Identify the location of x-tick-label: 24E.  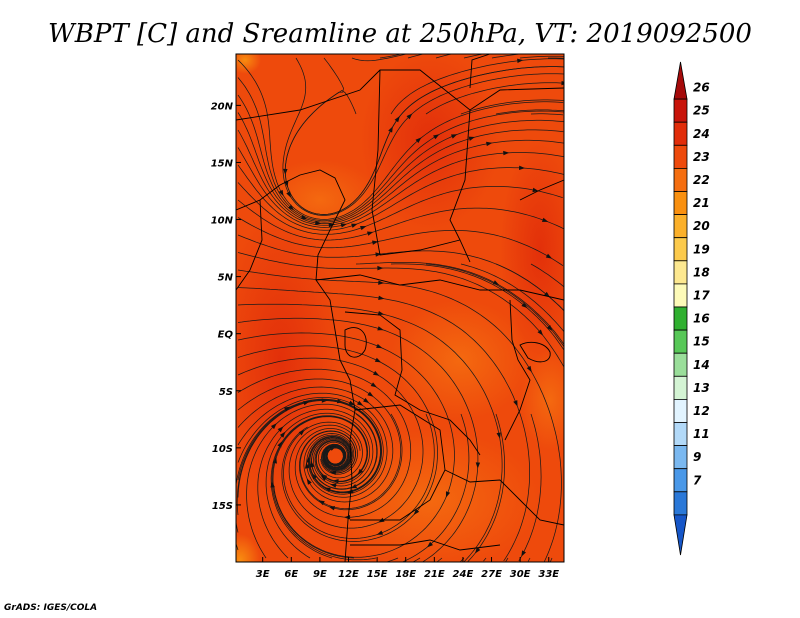
(463, 574).